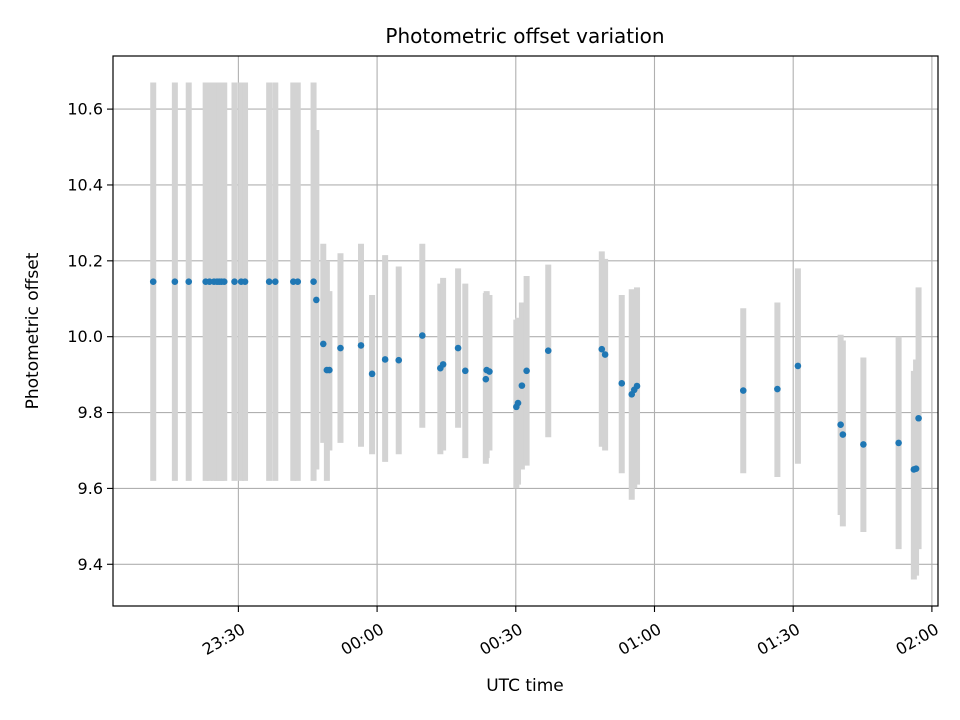 The width and height of the screenshot is (960, 720). Describe the element at coordinates (90, 564) in the screenshot. I see `y-tick-label: 9.4` at that location.